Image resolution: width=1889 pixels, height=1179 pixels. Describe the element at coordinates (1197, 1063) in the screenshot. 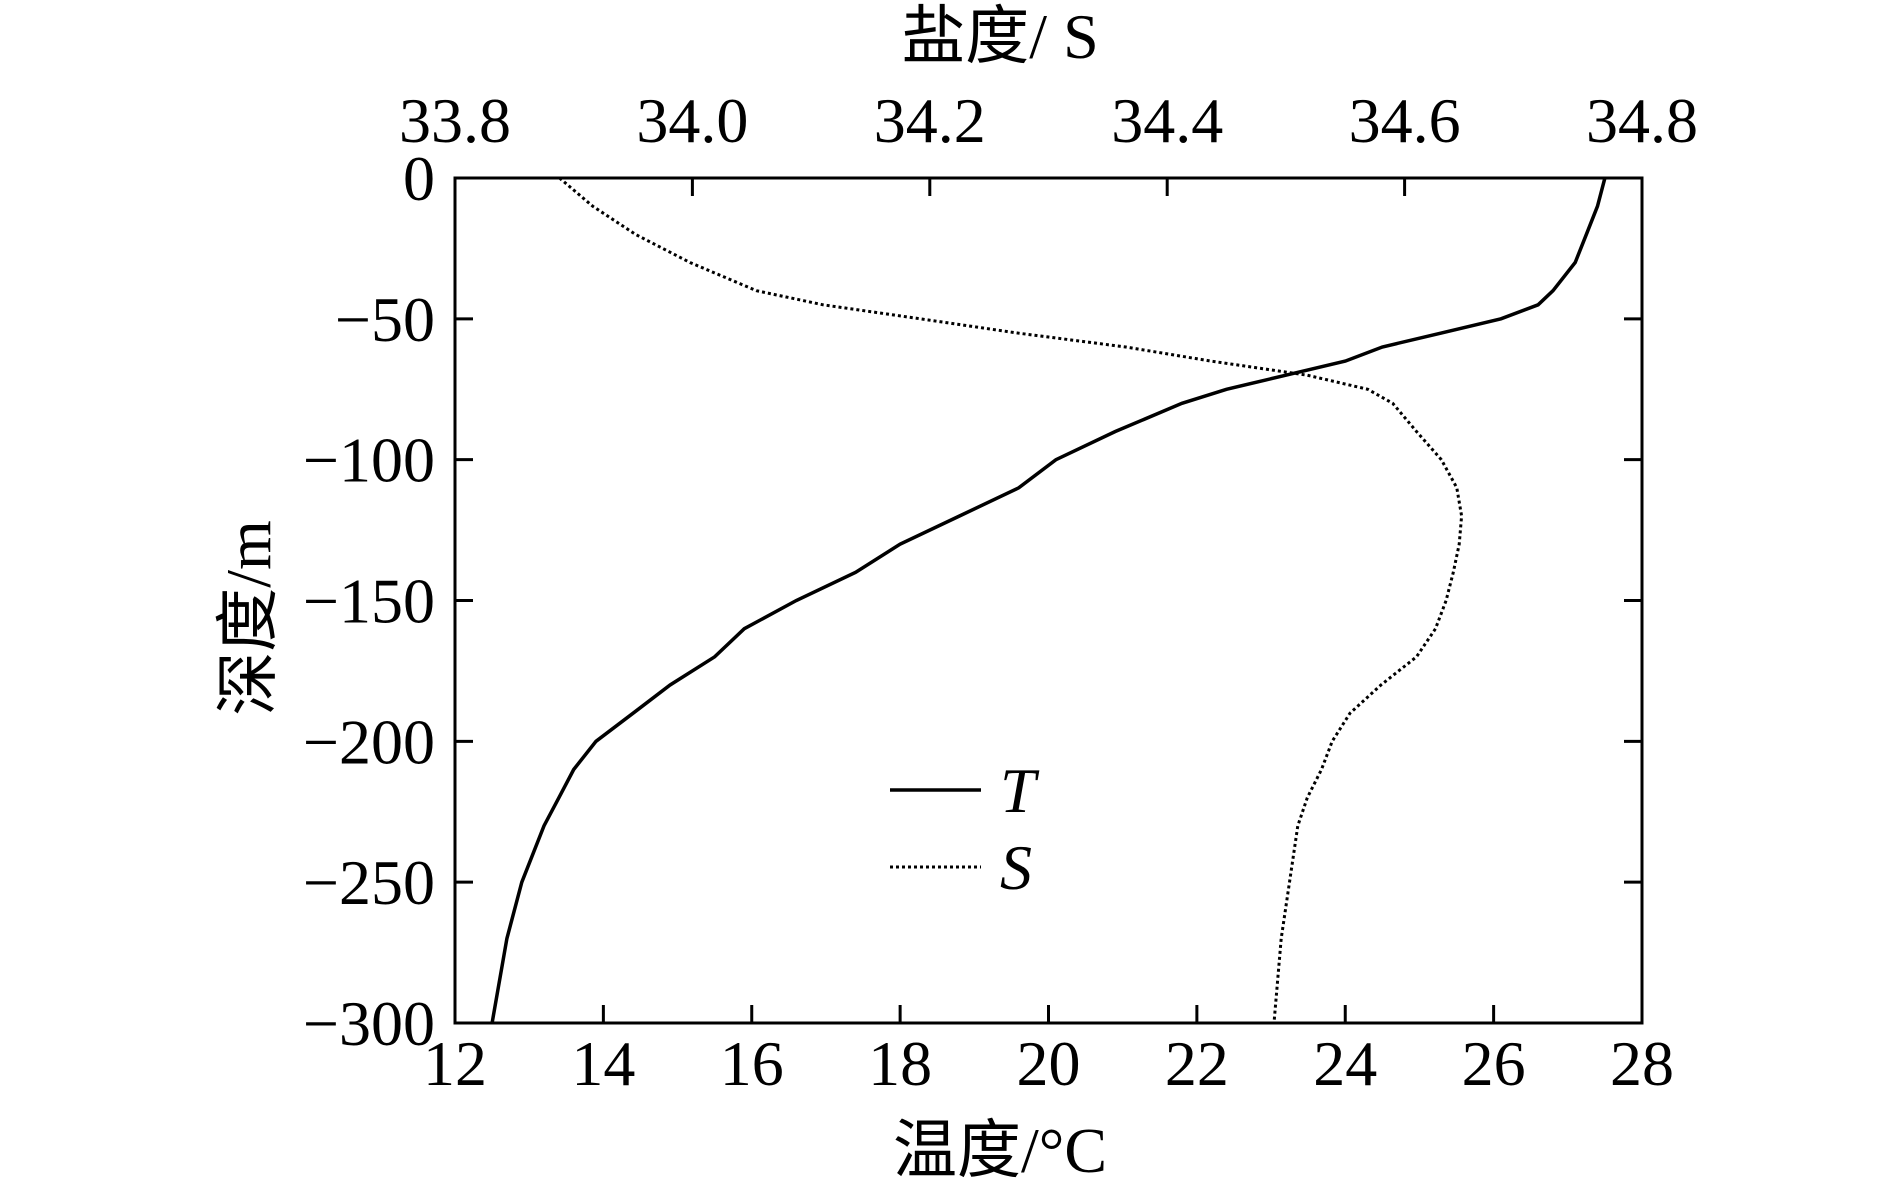

I see `x-tick-label: 22` at that location.